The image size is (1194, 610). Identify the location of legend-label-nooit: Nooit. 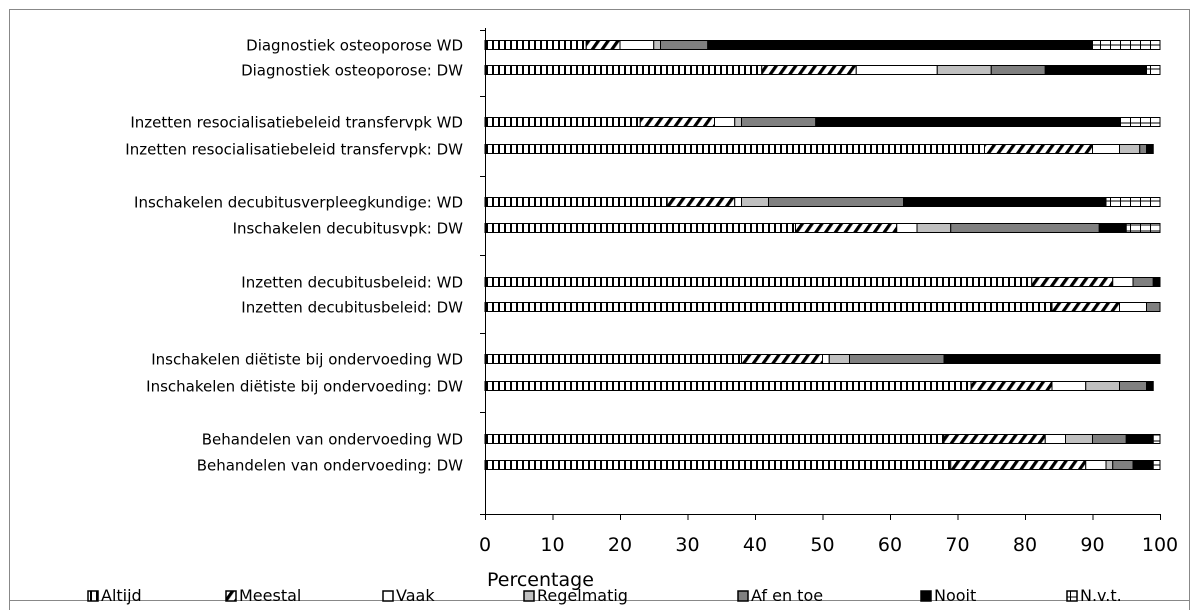
(955, 595).